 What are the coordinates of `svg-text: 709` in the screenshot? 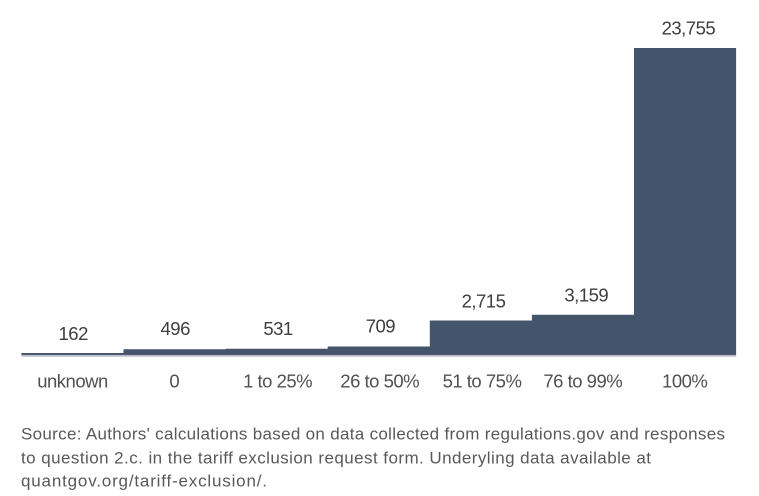 It's located at (381, 326).